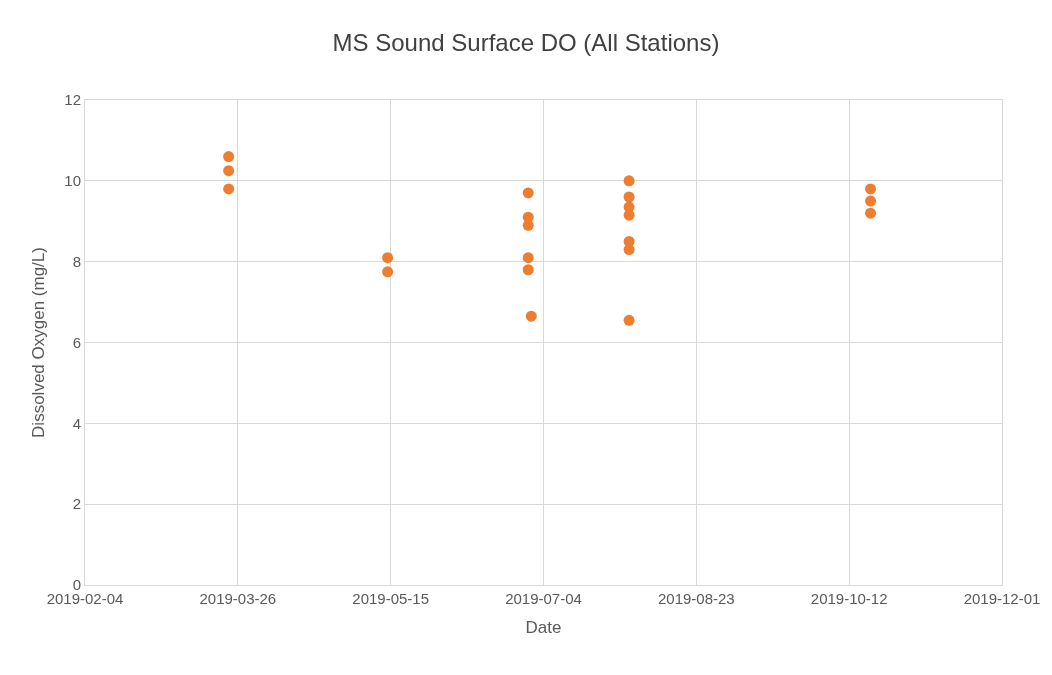 This screenshot has height=675, width=1052. What do you see at coordinates (526, 42) in the screenshot?
I see `chart-title: MS Sound Surface DO (All Stations)` at bounding box center [526, 42].